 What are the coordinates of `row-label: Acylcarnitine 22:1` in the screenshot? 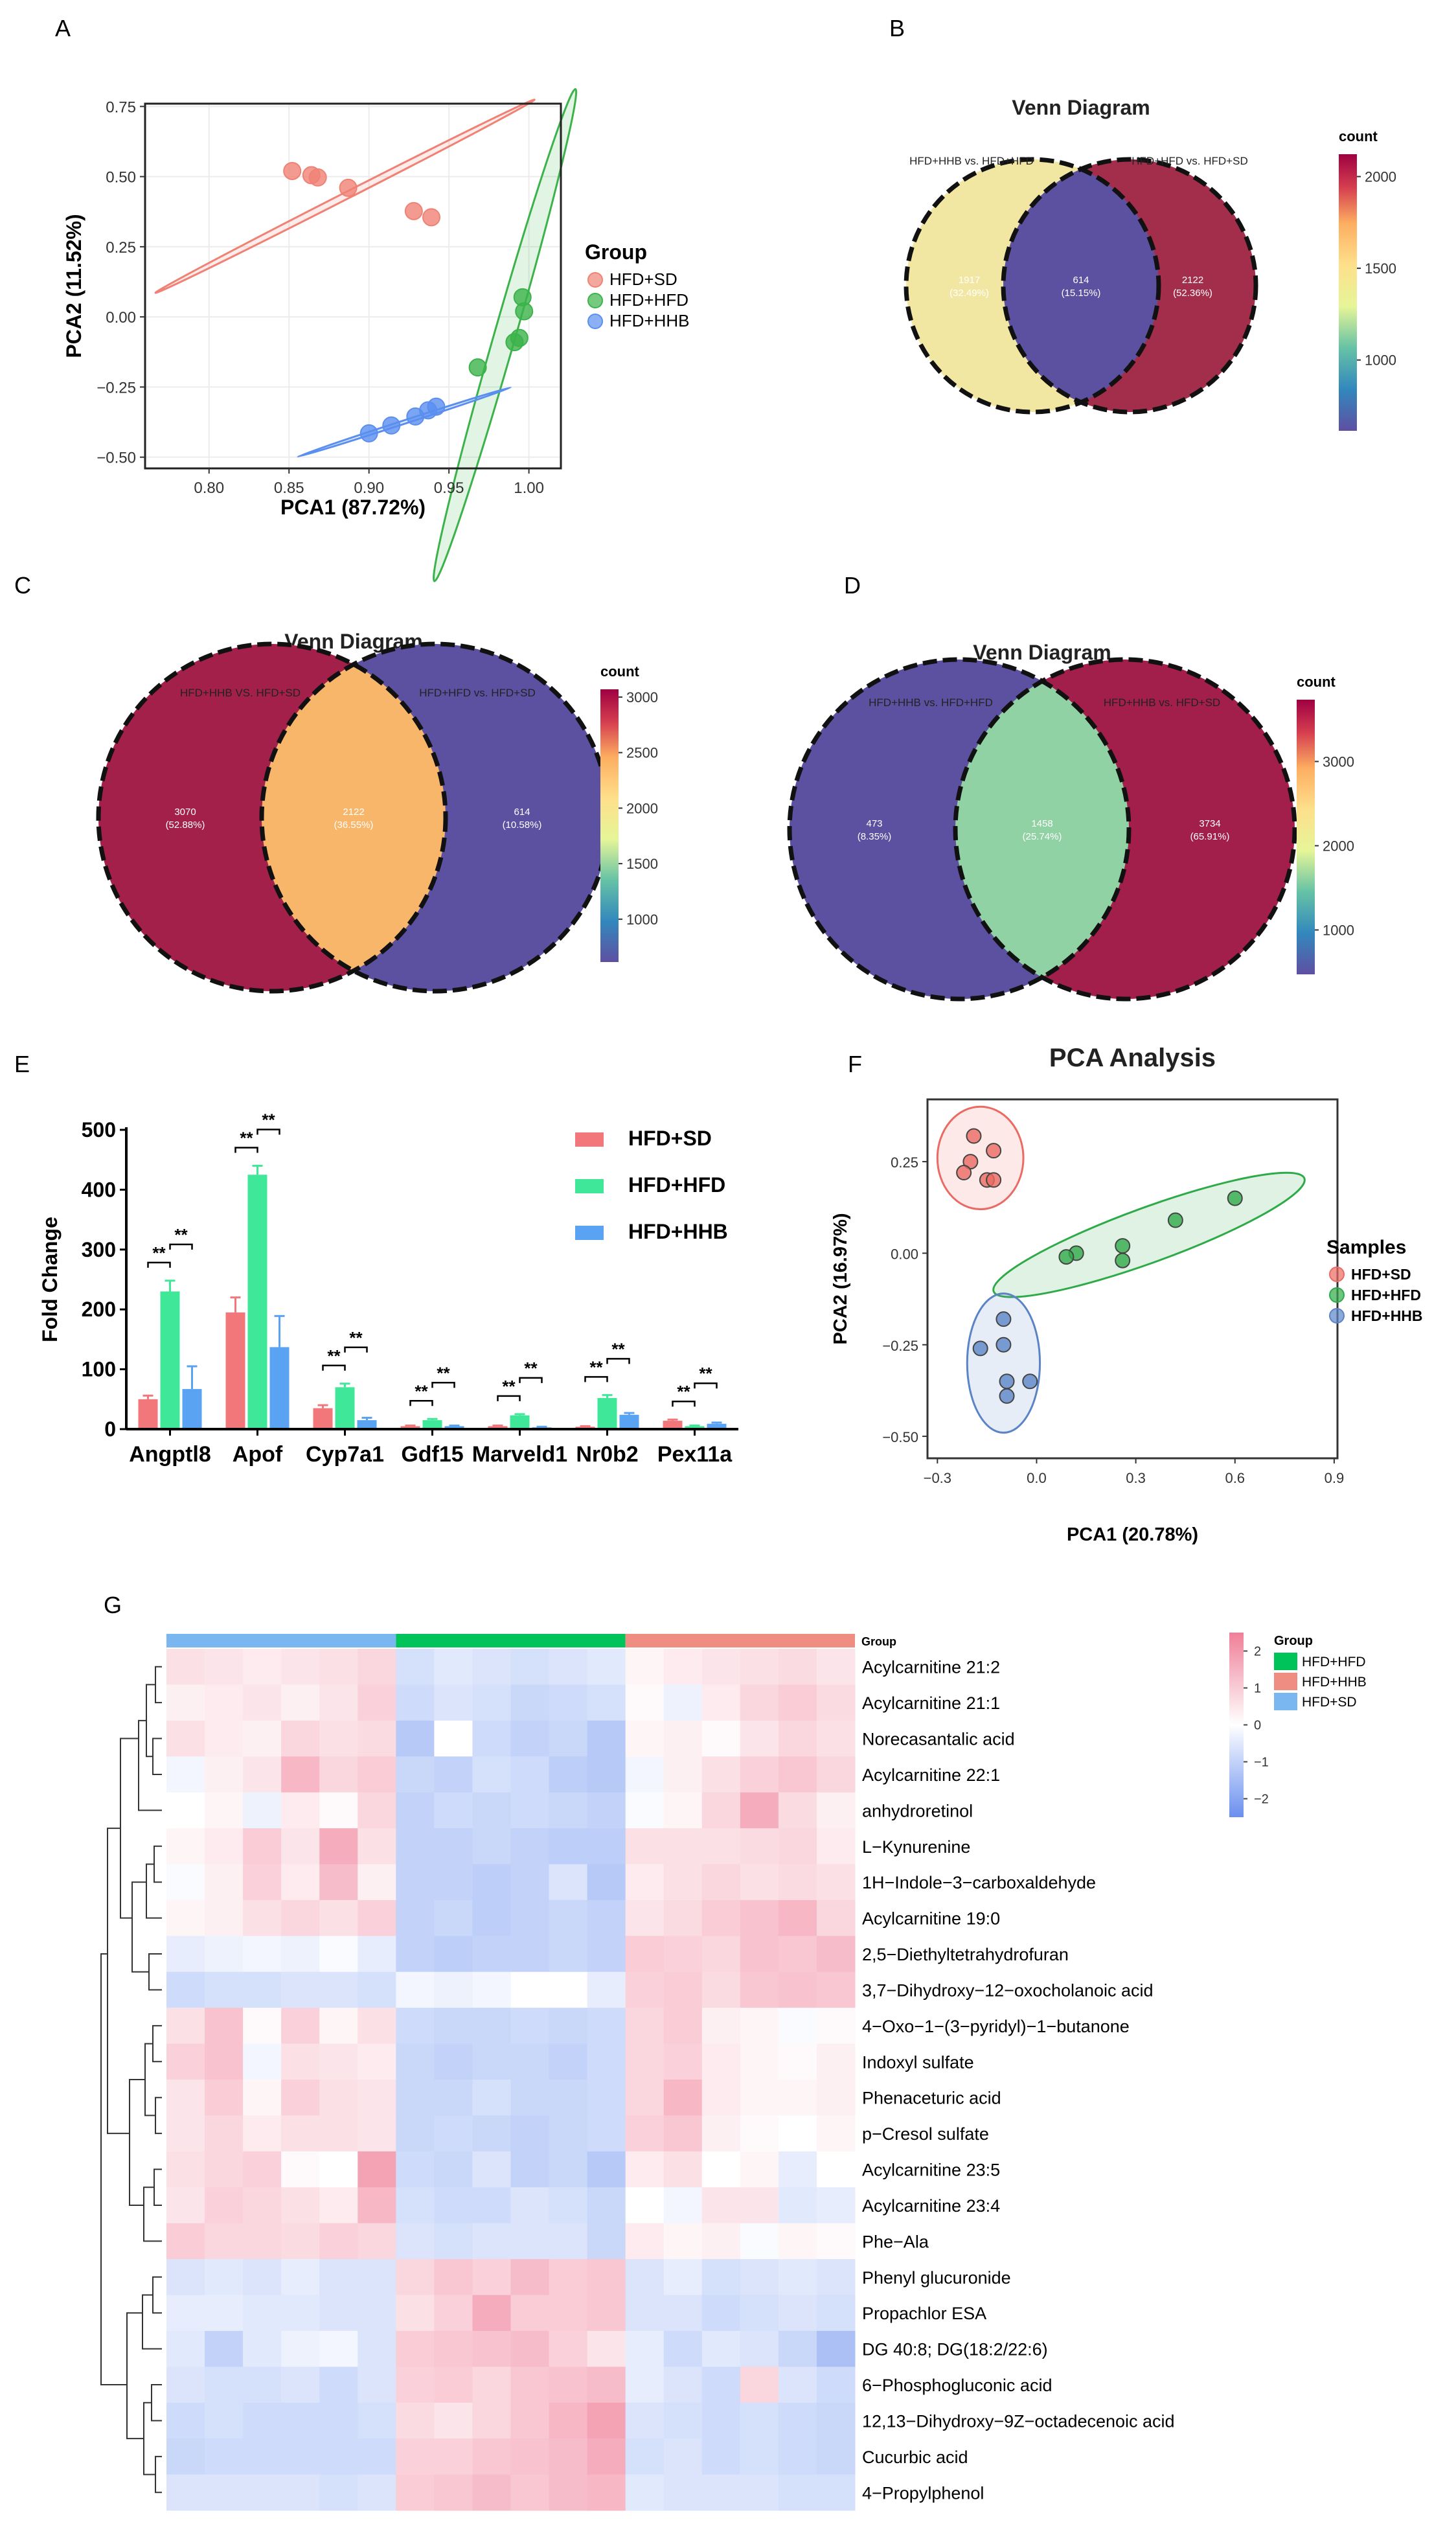 It's located at (931, 1775).